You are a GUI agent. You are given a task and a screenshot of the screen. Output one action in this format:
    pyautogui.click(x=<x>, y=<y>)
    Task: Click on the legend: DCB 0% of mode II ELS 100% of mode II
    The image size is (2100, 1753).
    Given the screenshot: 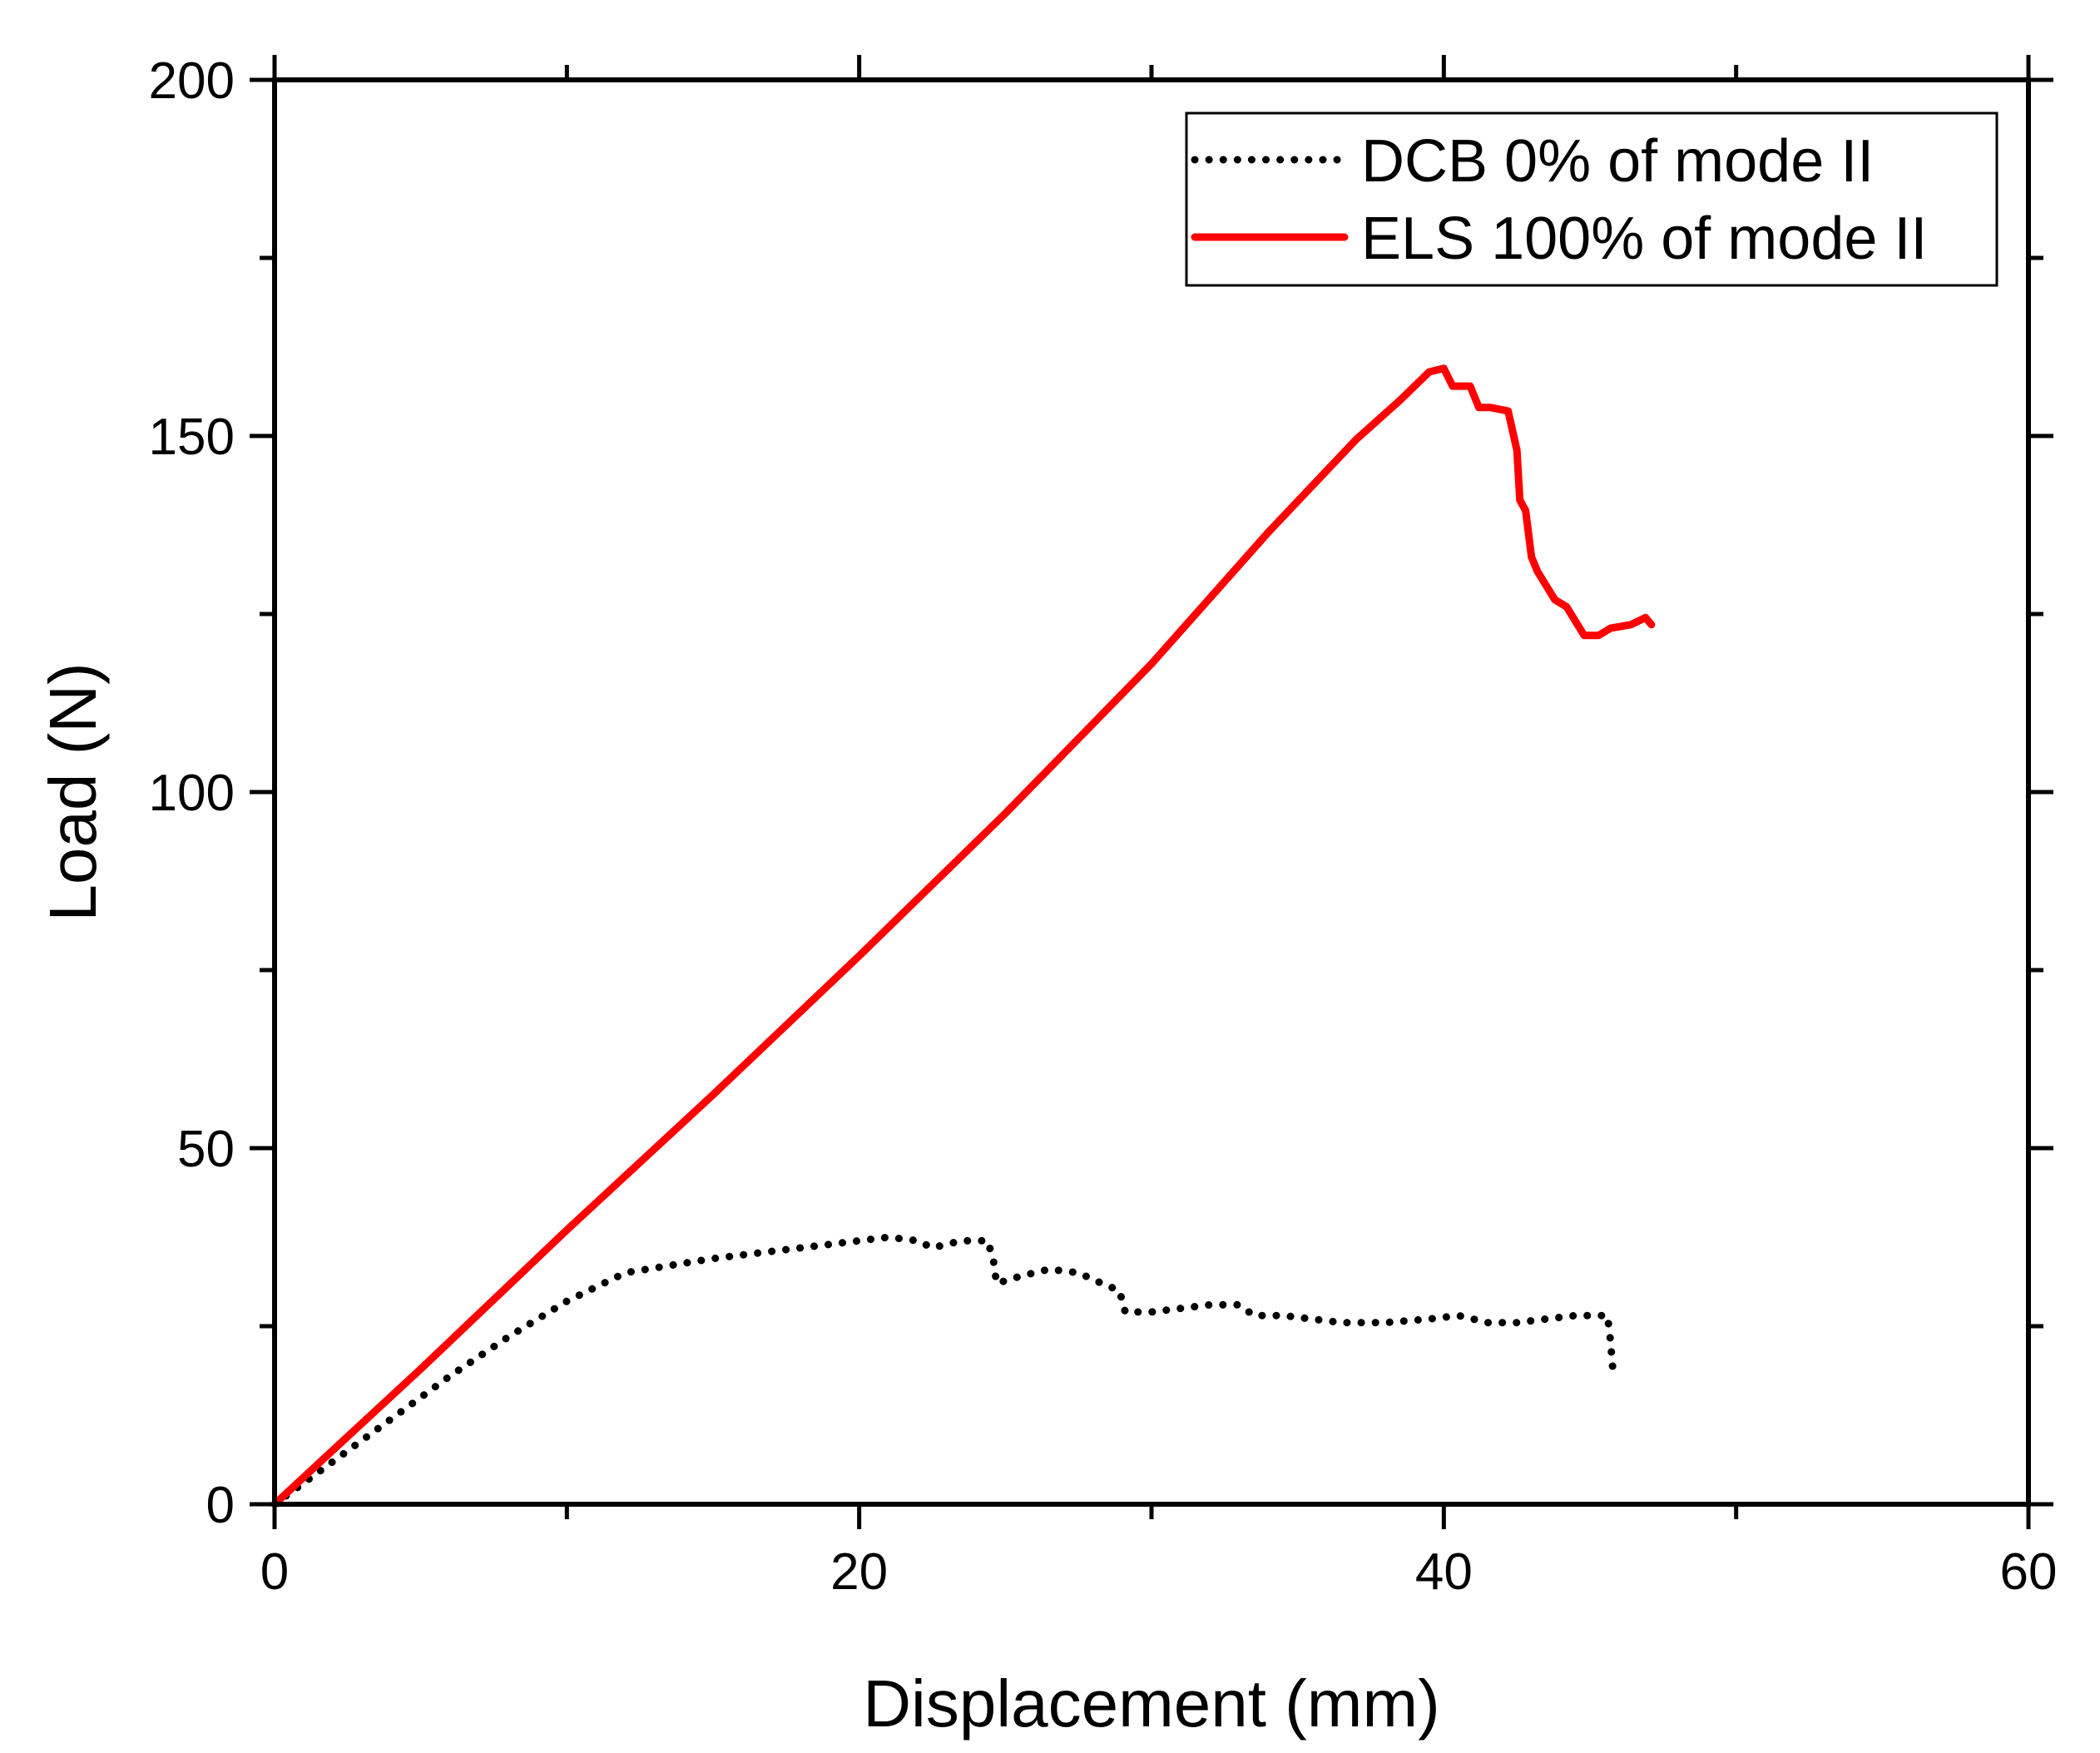 What is the action you would take?
    pyautogui.click(x=1591, y=199)
    